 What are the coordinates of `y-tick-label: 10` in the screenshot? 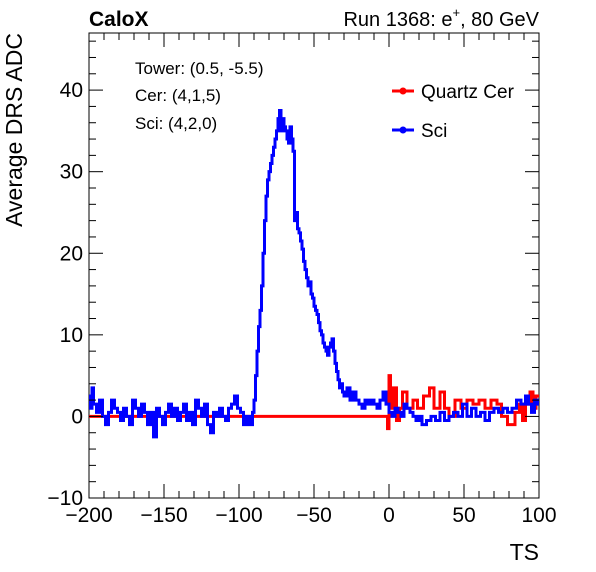 It's located at (71, 335).